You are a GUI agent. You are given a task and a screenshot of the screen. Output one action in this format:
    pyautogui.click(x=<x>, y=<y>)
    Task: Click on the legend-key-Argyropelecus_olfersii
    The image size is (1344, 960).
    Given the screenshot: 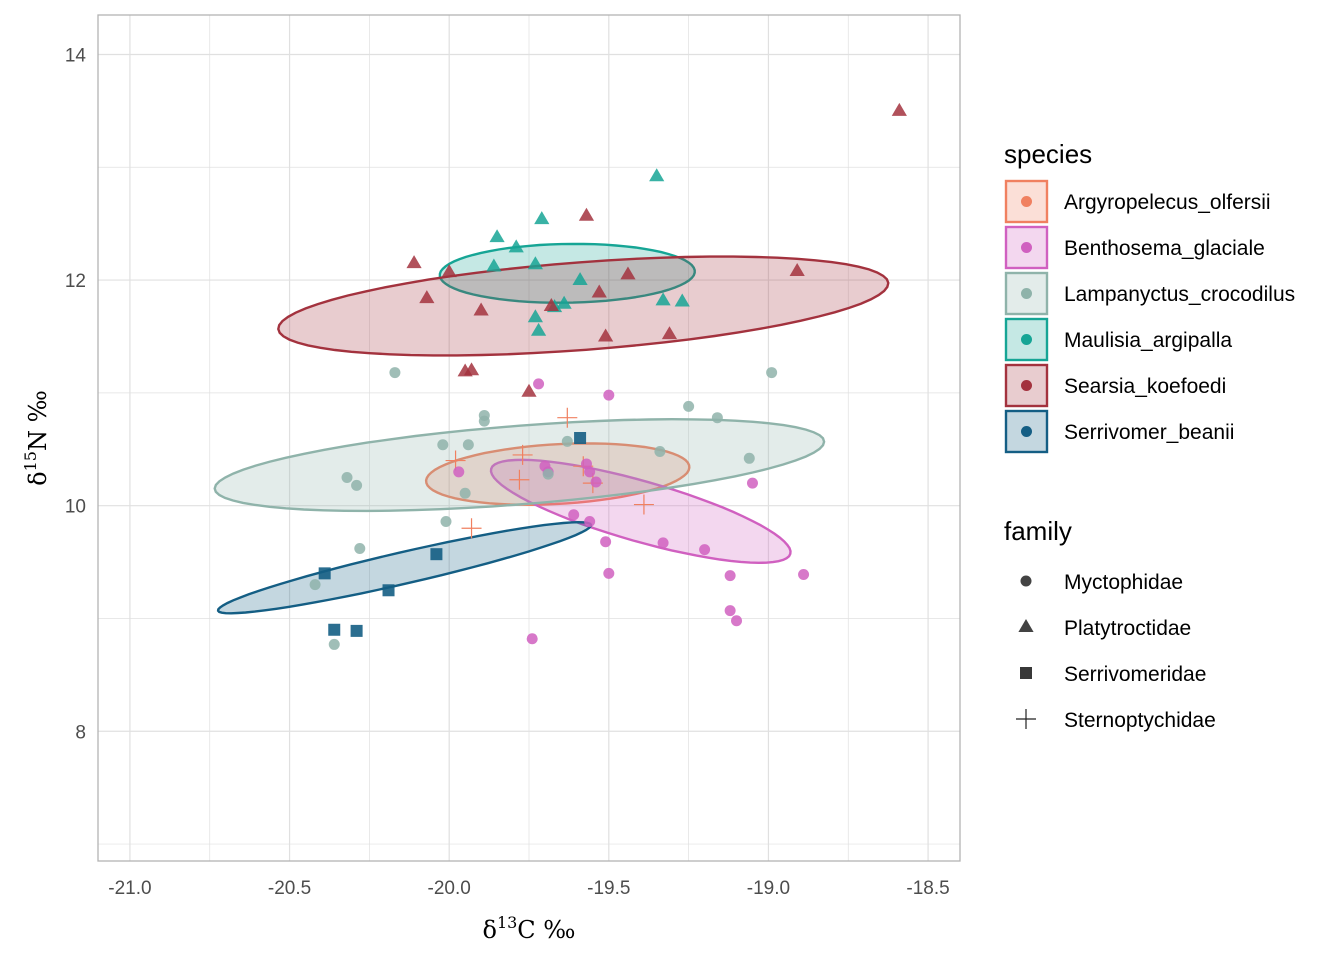 What is the action you would take?
    pyautogui.click(x=1026, y=201)
    